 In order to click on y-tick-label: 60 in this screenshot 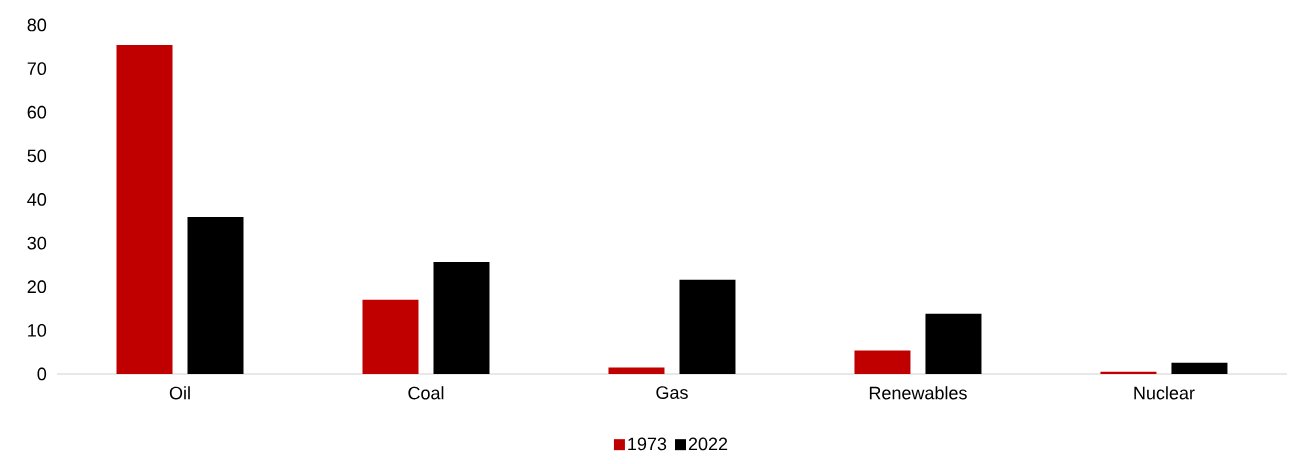, I will do `click(37, 112)`.